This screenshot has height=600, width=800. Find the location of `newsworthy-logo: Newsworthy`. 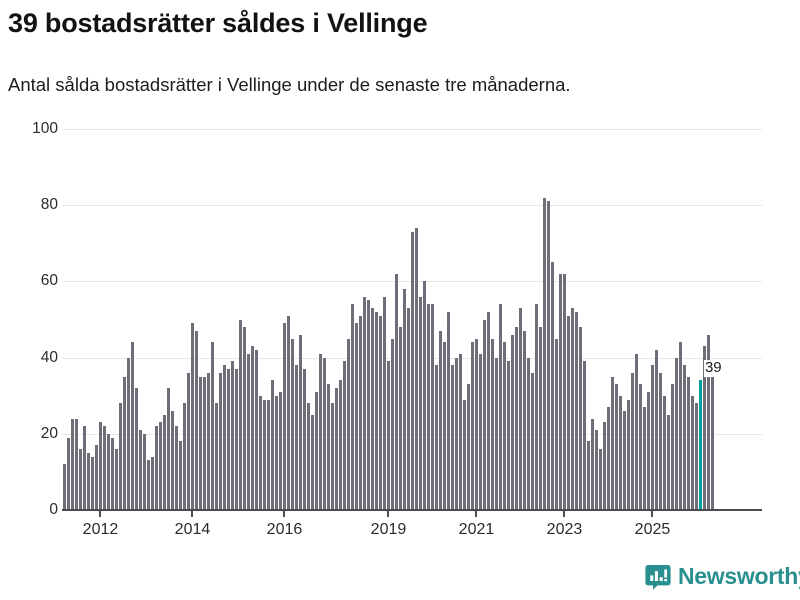

newsworthy-logo: Newsworthy is located at coordinates (722, 576).